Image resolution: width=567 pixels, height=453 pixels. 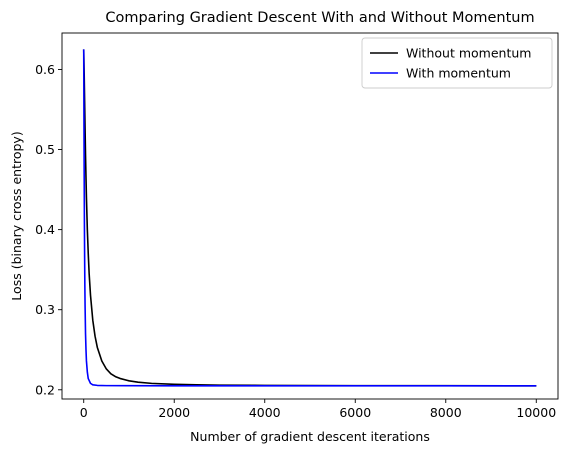 I want to click on legend-label: With momentum, so click(x=458, y=73).